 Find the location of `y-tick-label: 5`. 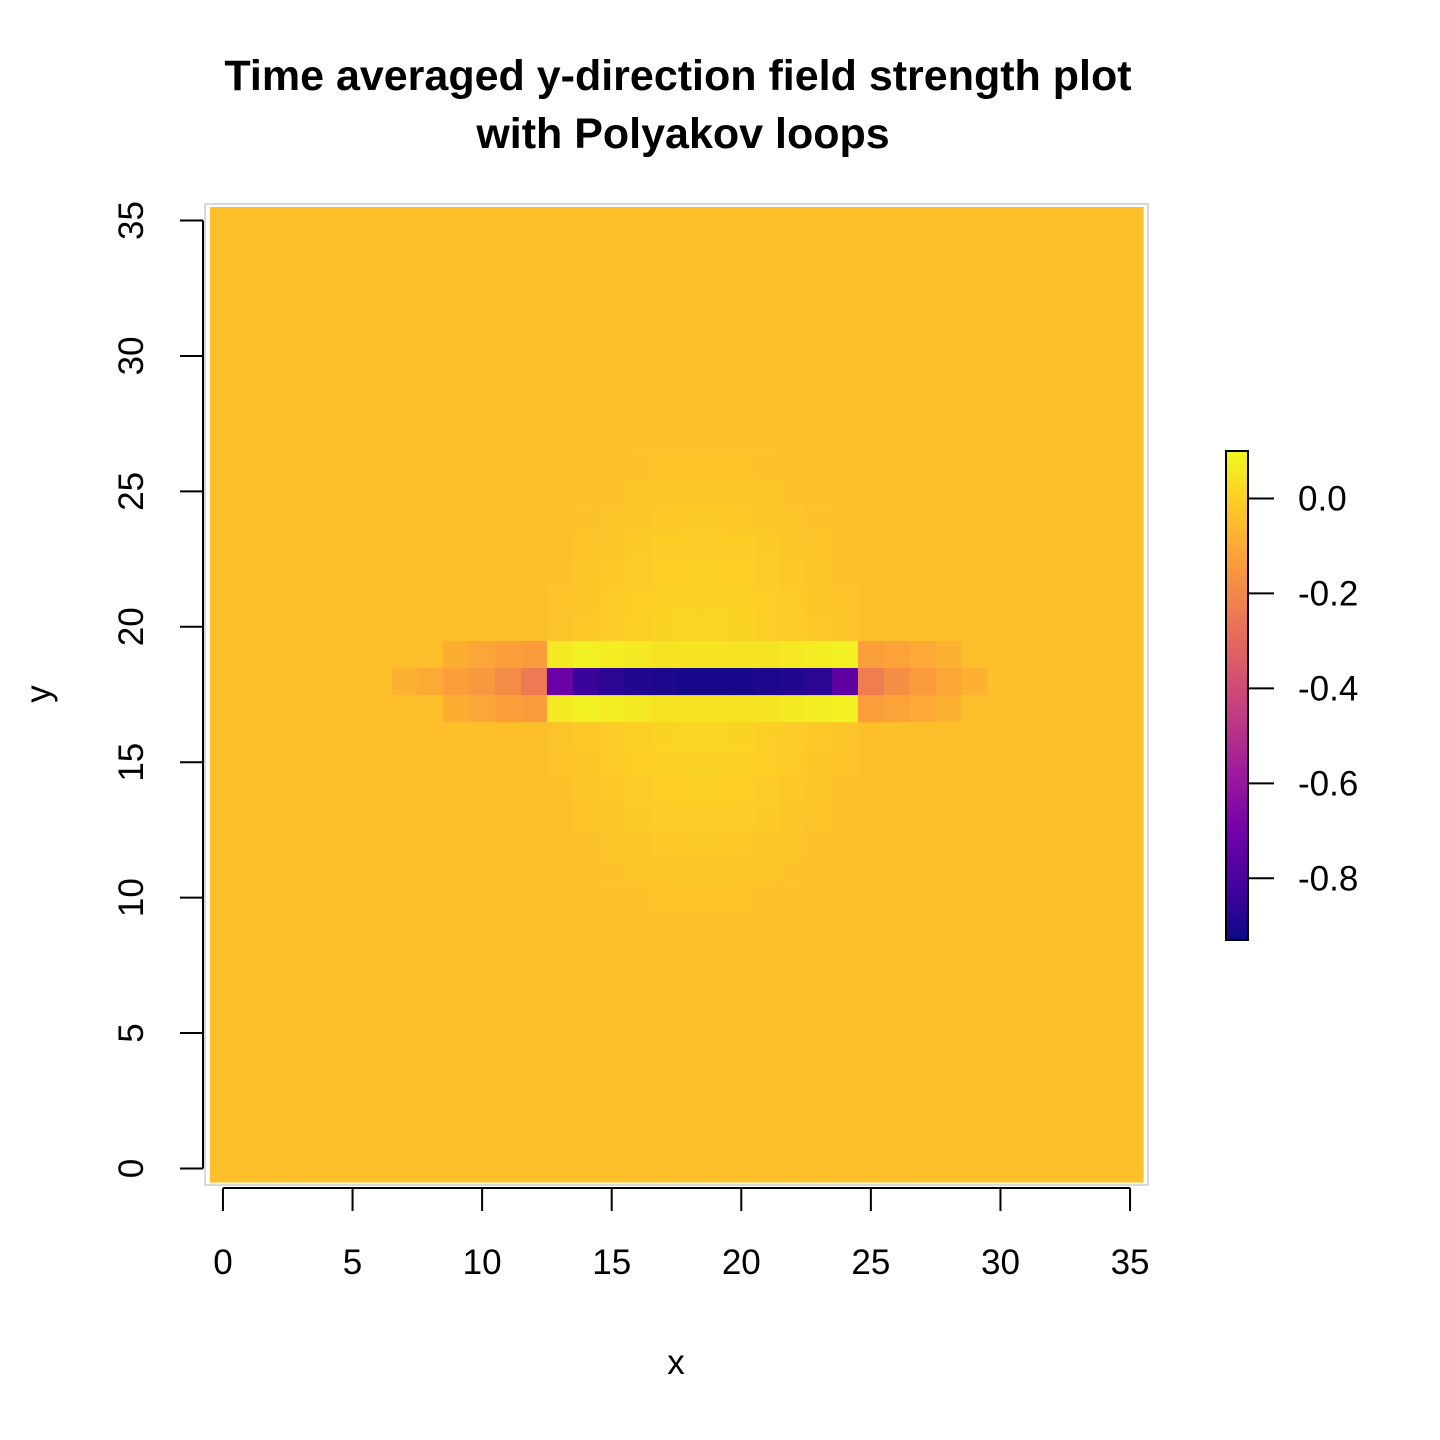

y-tick-label: 5 is located at coordinates (131, 1032).